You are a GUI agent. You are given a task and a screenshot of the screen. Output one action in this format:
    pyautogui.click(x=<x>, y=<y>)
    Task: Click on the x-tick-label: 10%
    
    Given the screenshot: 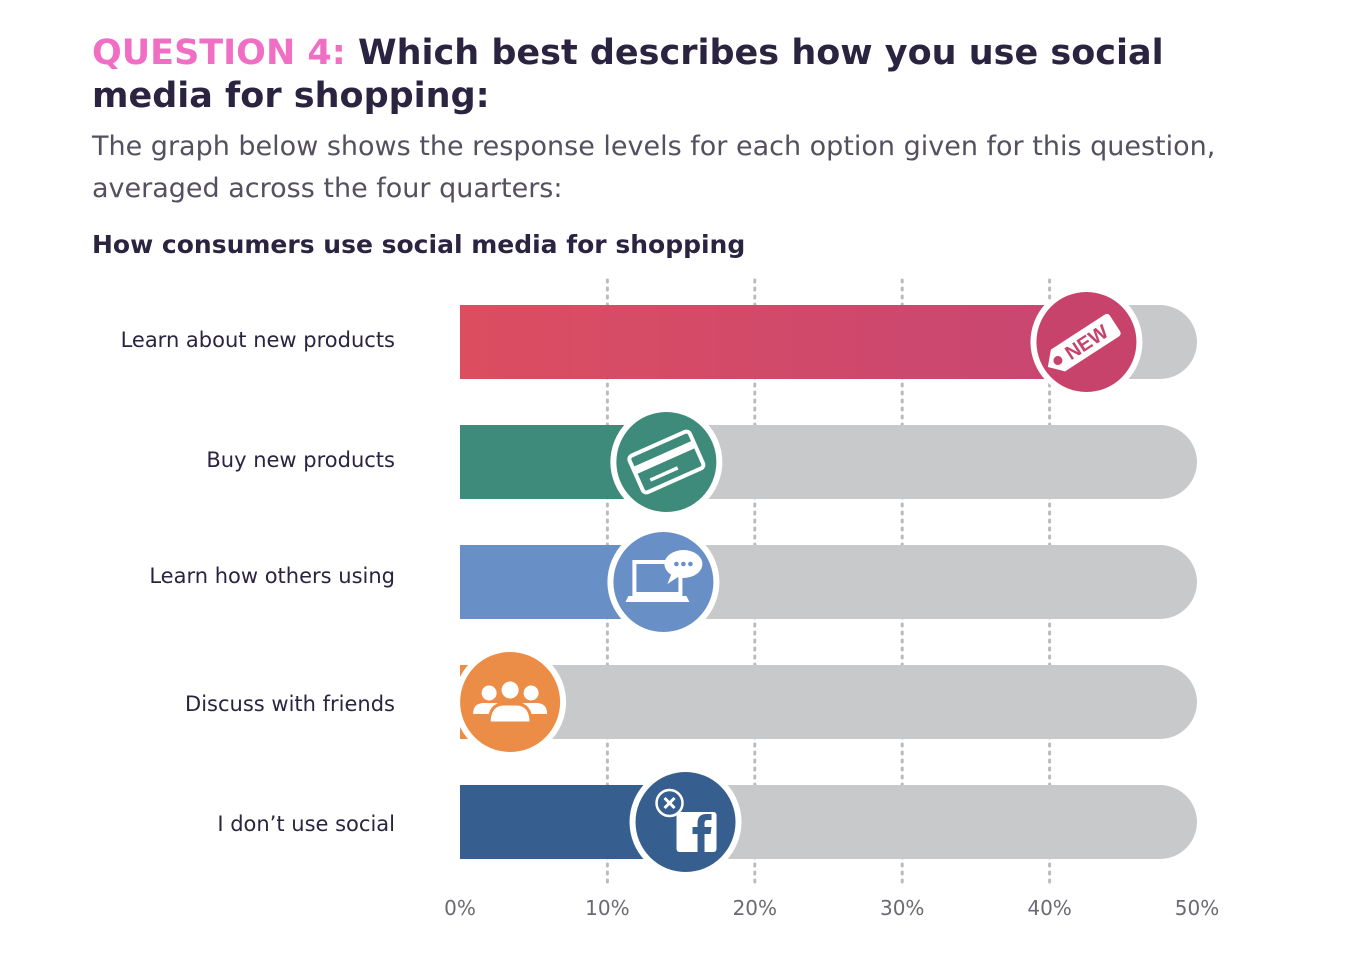 What is the action you would take?
    pyautogui.click(x=607, y=908)
    